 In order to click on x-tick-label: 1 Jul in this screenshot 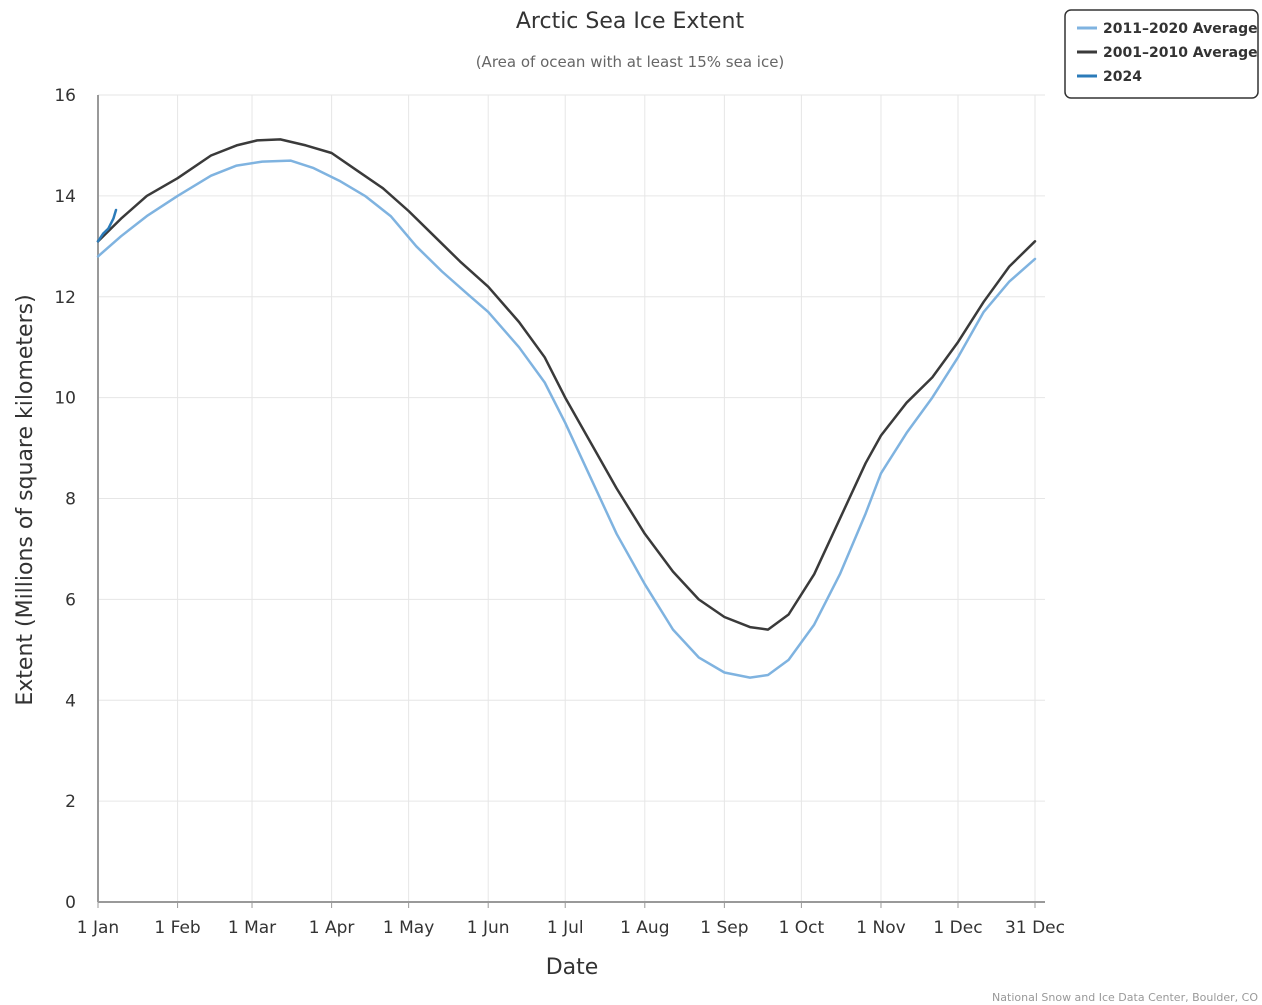, I will do `click(565, 928)`.